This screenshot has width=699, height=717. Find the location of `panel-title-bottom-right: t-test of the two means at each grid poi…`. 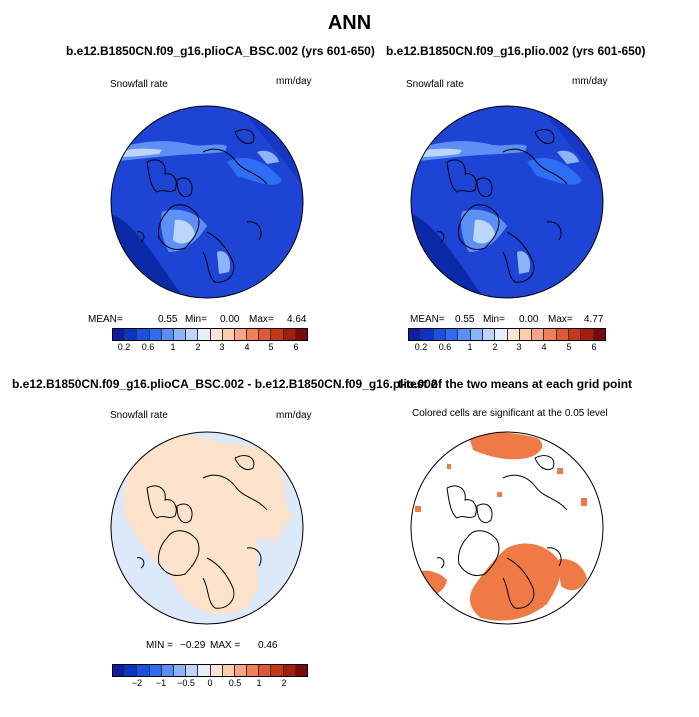

panel-title-bottom-right: t-test of the two means at each grid poi… is located at coordinates (515, 384).